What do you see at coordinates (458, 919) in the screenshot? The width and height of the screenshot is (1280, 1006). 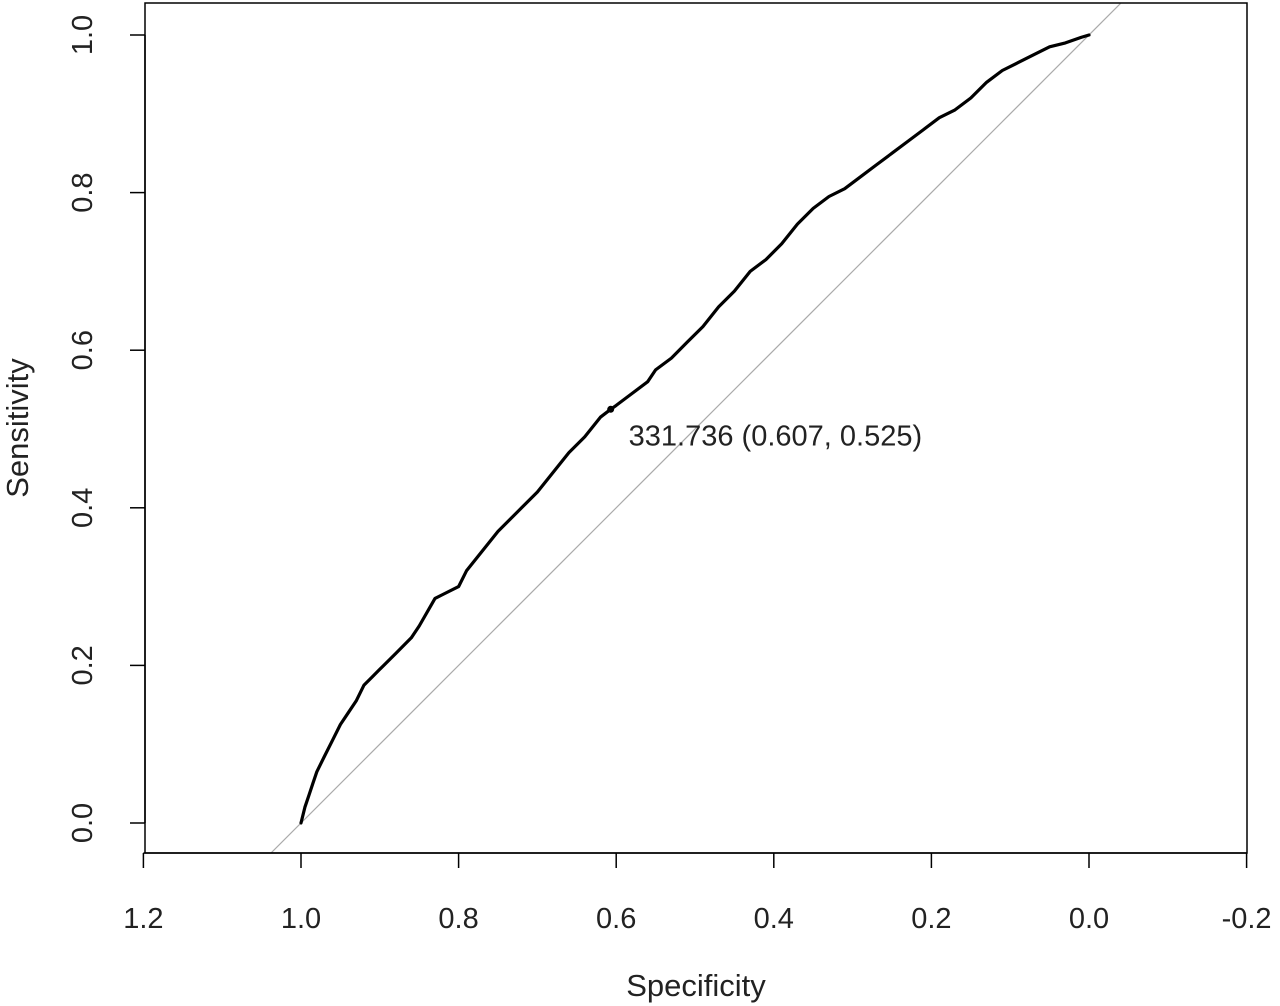 I see `x-tick-label: 0.8` at bounding box center [458, 919].